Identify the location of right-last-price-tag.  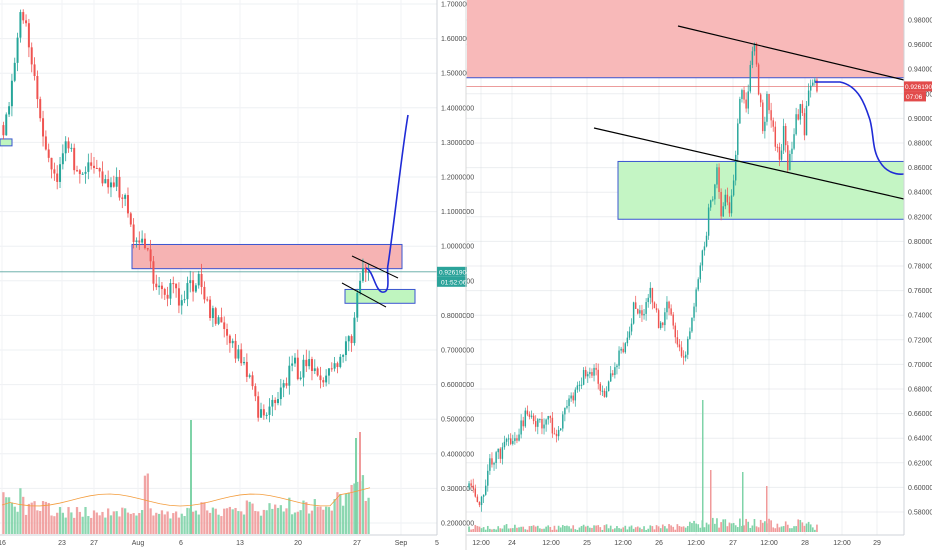
(918, 86).